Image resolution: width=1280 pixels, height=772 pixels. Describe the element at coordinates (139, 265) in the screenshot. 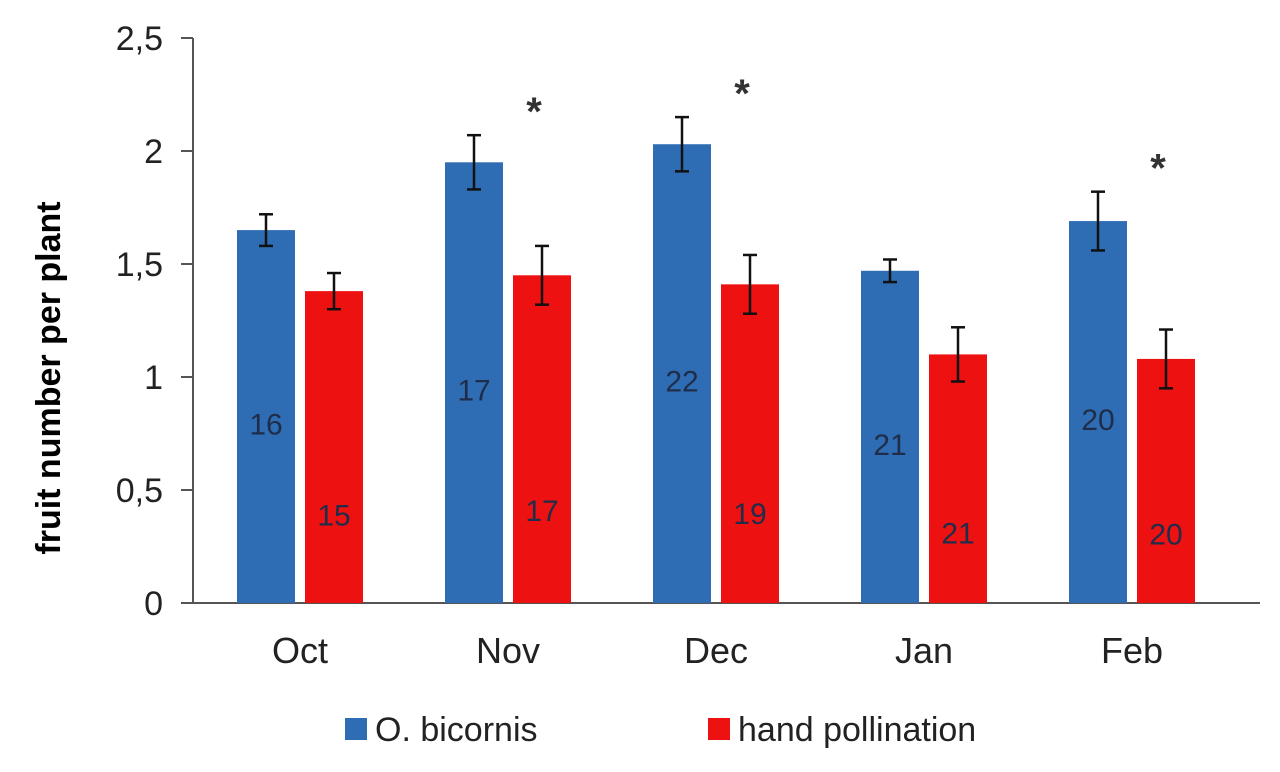

I see `y-tick-label: 1,5` at that location.